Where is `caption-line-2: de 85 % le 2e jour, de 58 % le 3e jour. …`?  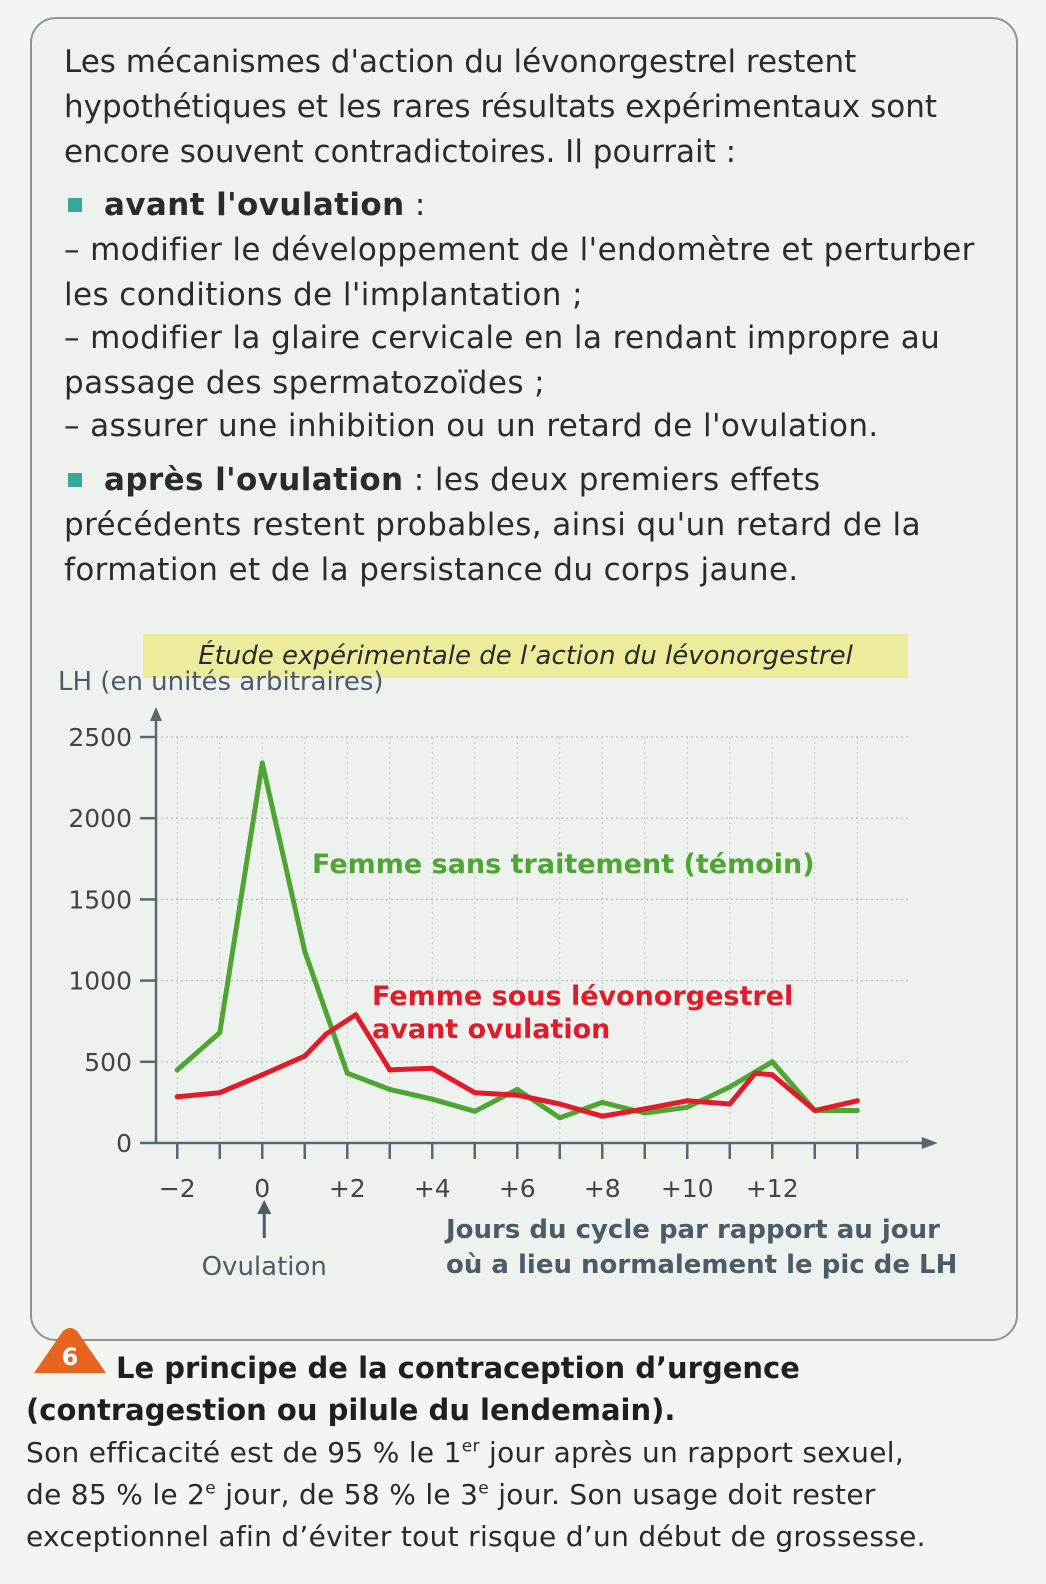
caption-line-2: de 85 % le 2e jour, de 58 % le 3e jour. … is located at coordinates (451, 1494).